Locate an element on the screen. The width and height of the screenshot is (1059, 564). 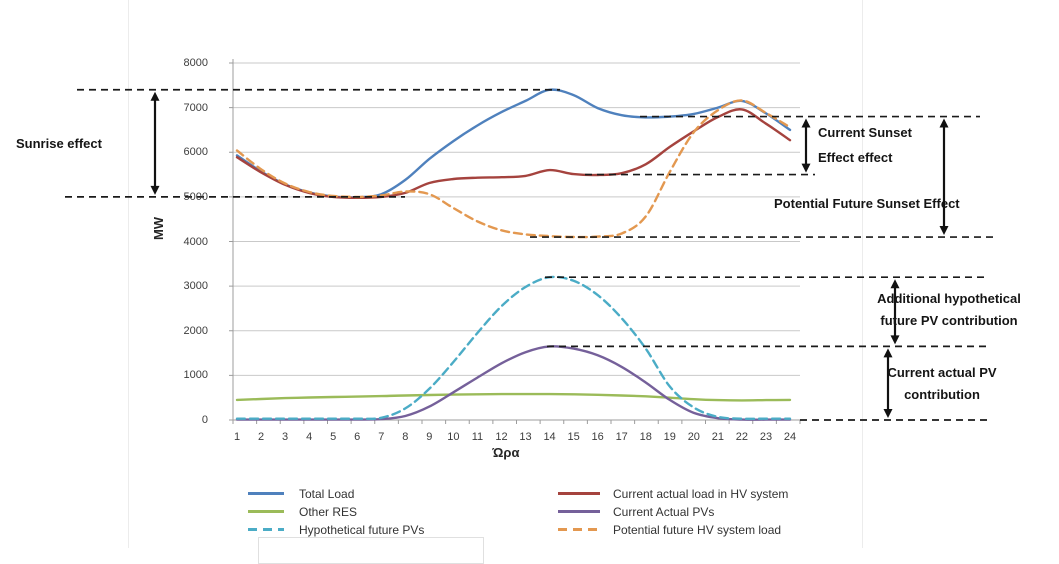
x-tick-label: 15 is located at coordinates (573, 437).